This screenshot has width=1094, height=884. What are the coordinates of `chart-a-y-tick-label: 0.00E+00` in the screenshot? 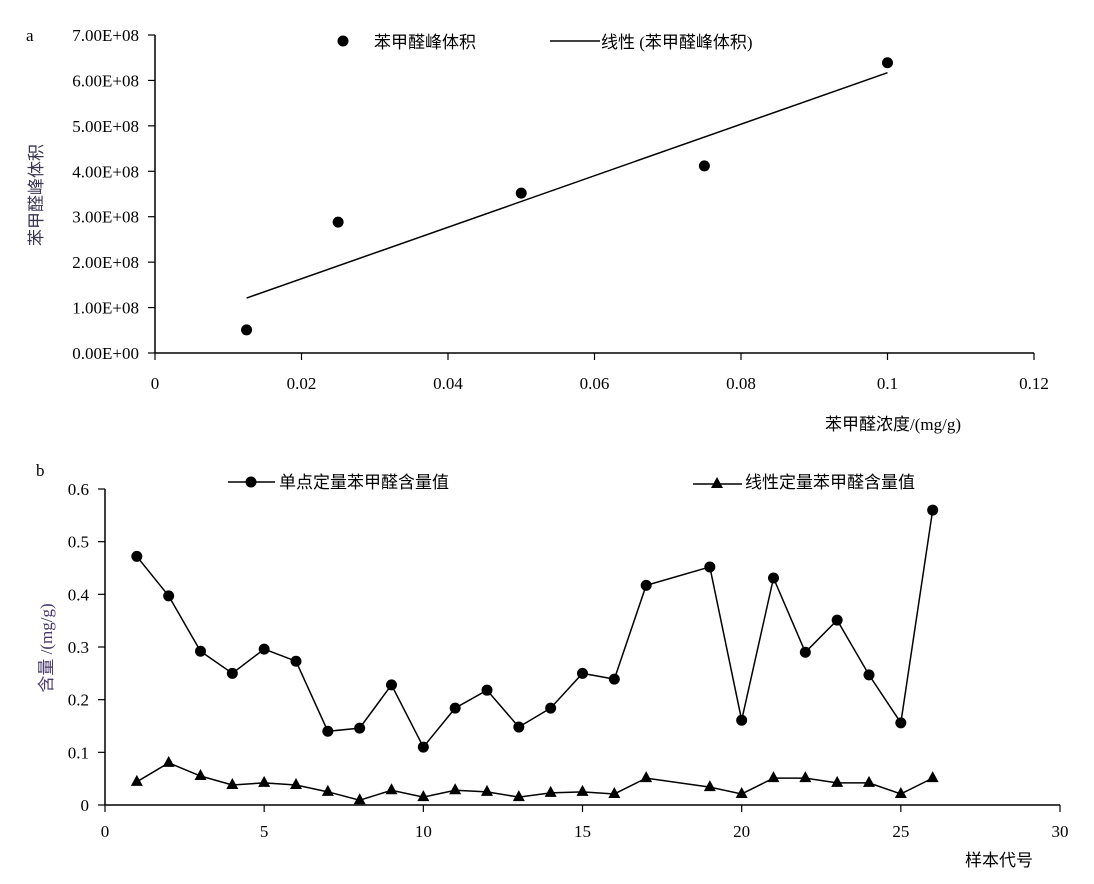 It's located at (105, 353).